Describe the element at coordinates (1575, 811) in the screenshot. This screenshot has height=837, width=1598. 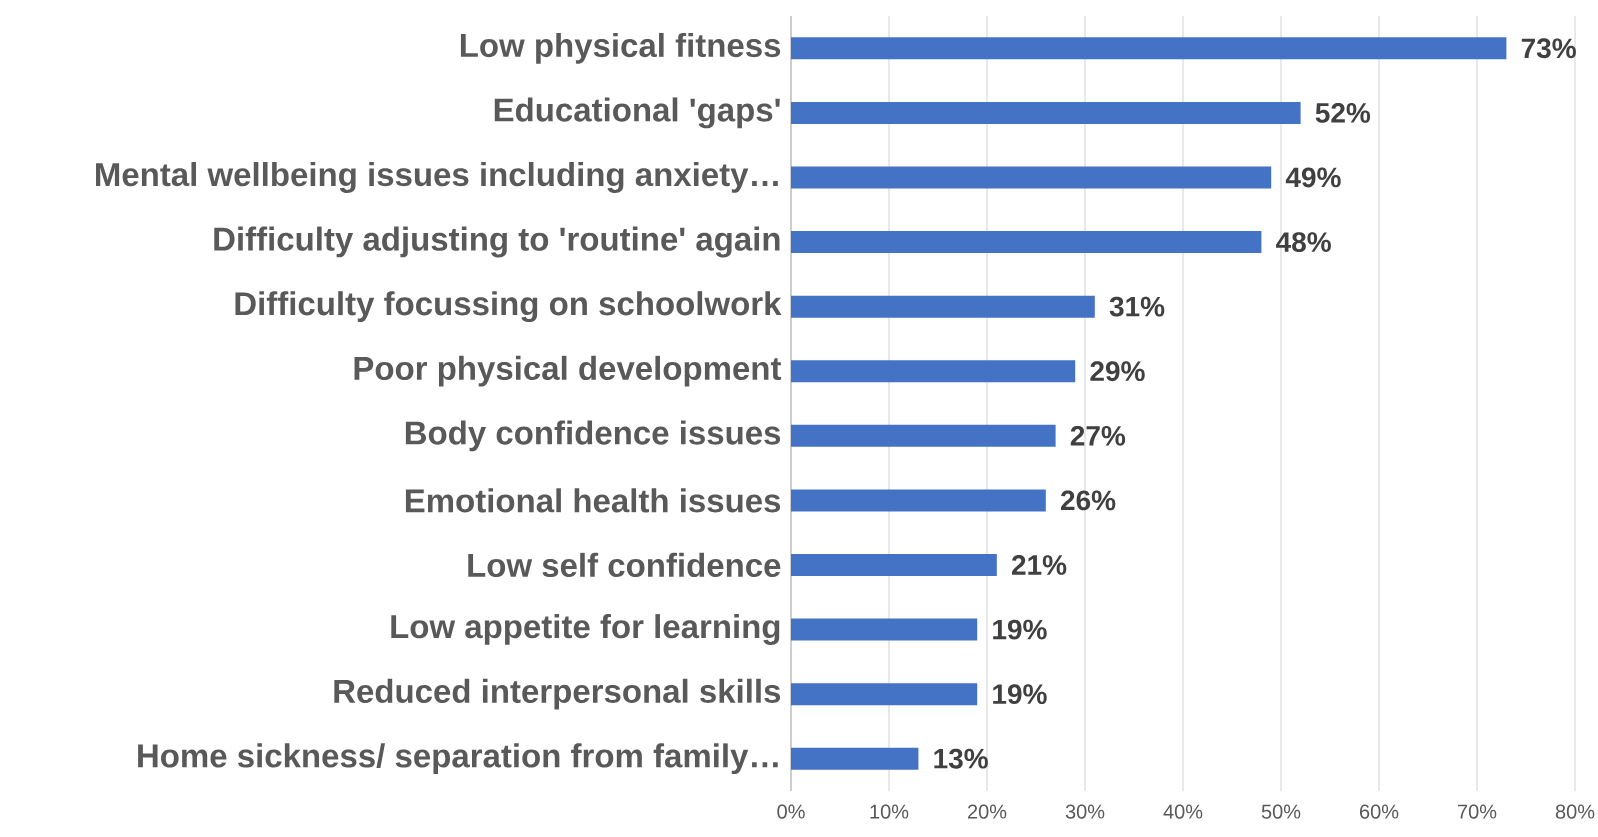
I see `x-tick-label: 80%` at that location.